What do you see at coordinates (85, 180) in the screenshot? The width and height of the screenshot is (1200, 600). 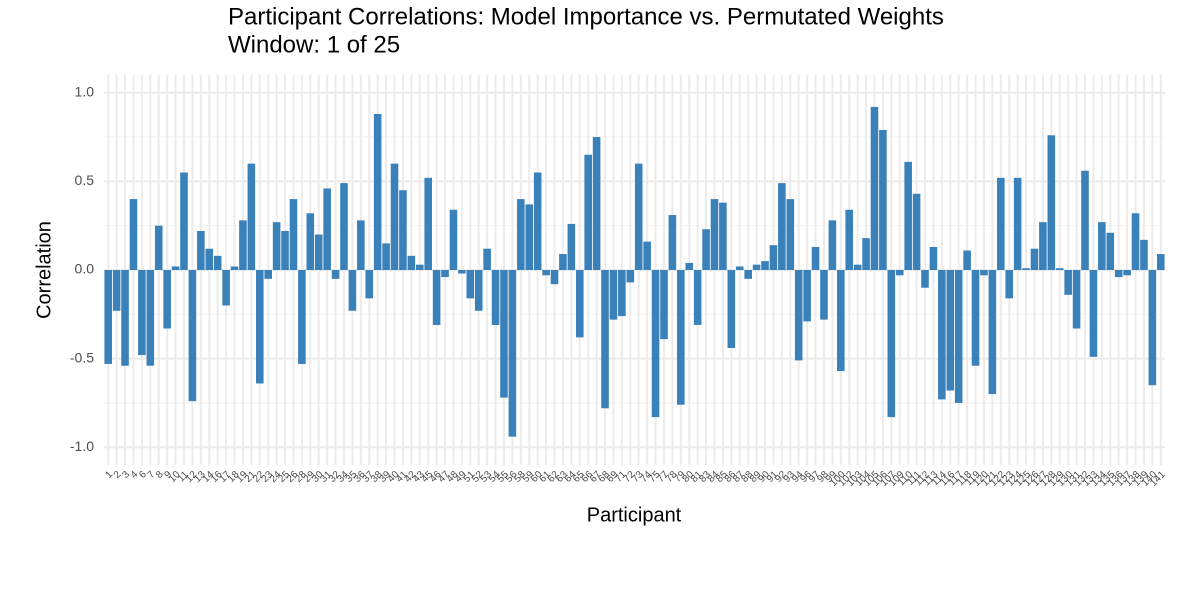 I see `y-tick-label: 0.5` at bounding box center [85, 180].